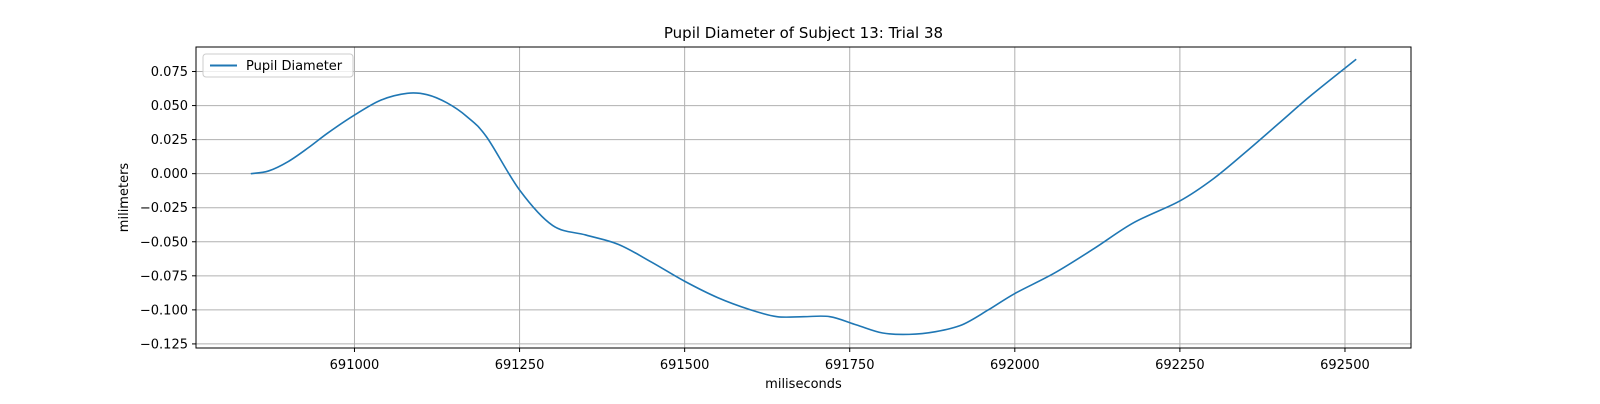  What do you see at coordinates (164, 344) in the screenshot?
I see `y-tick-label: −0.125` at bounding box center [164, 344].